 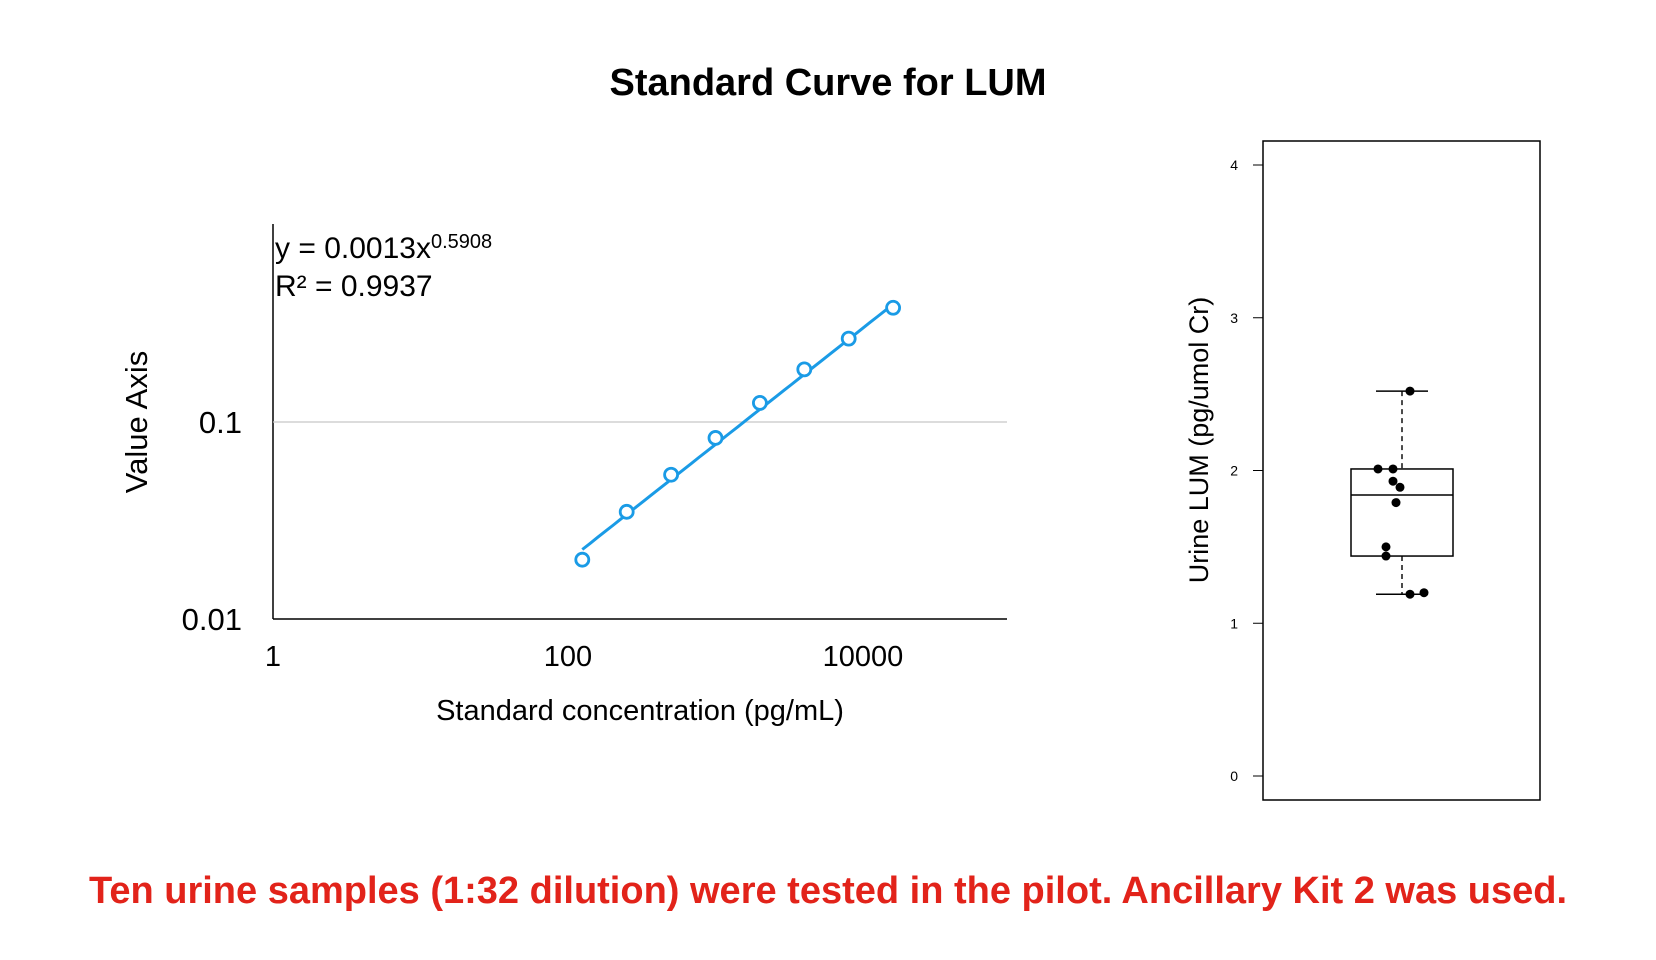 I want to click on r-squared-label: R² = 0.9937, so click(x=354, y=286).